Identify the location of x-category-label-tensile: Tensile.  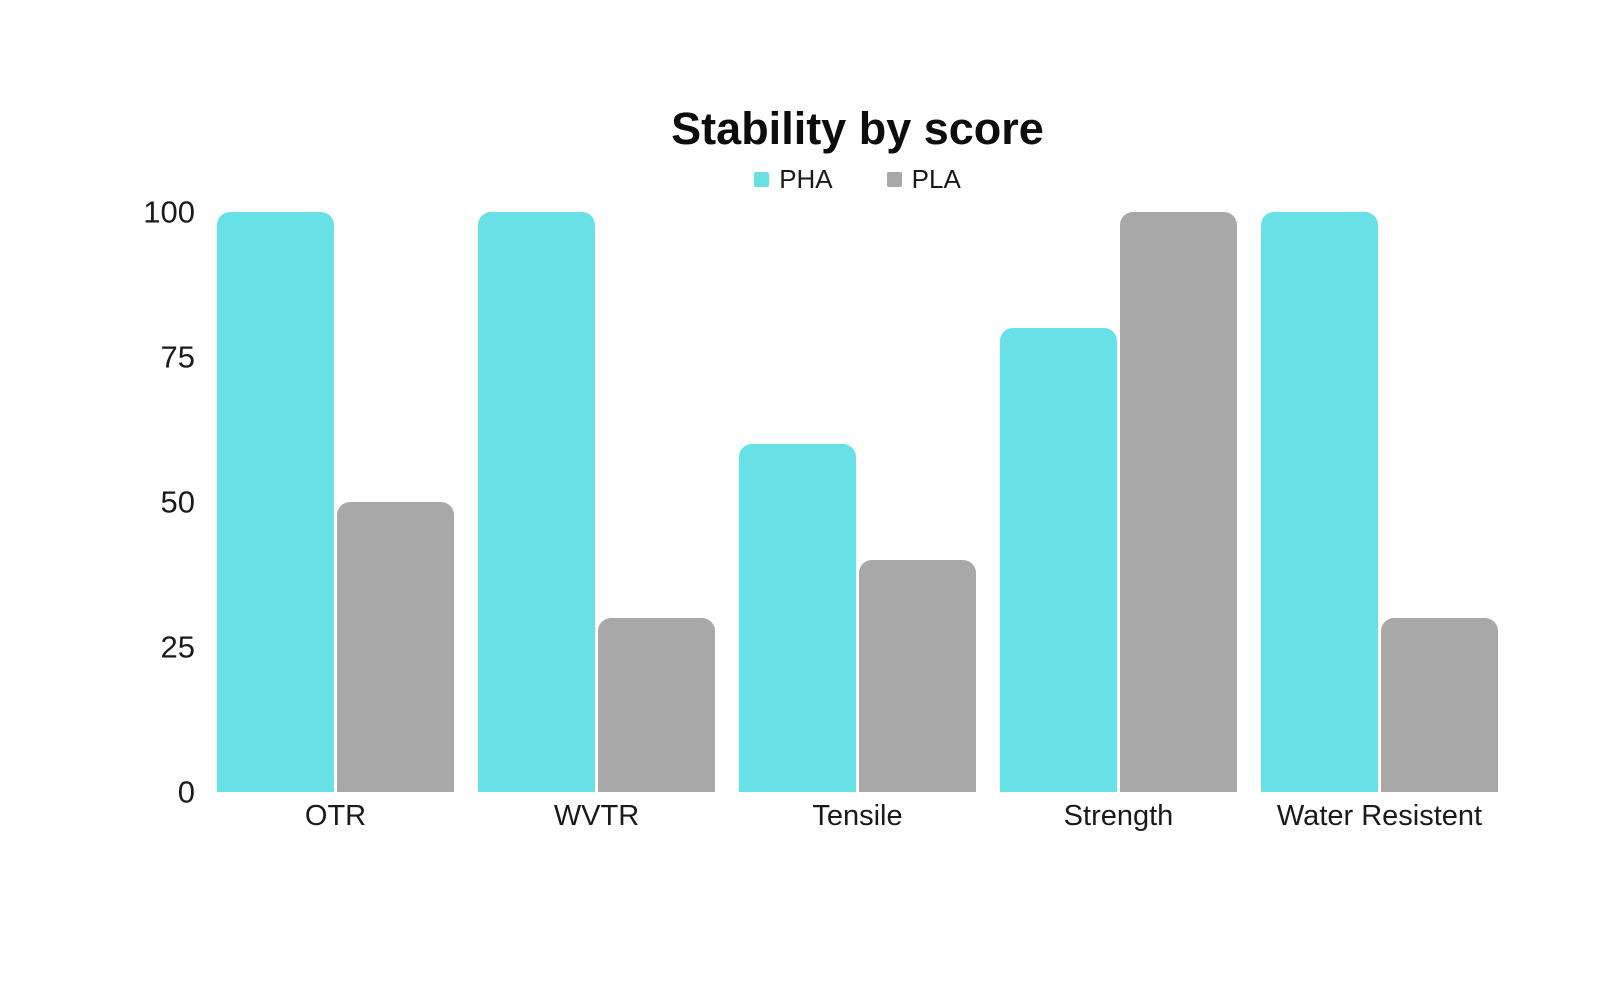
(857, 816).